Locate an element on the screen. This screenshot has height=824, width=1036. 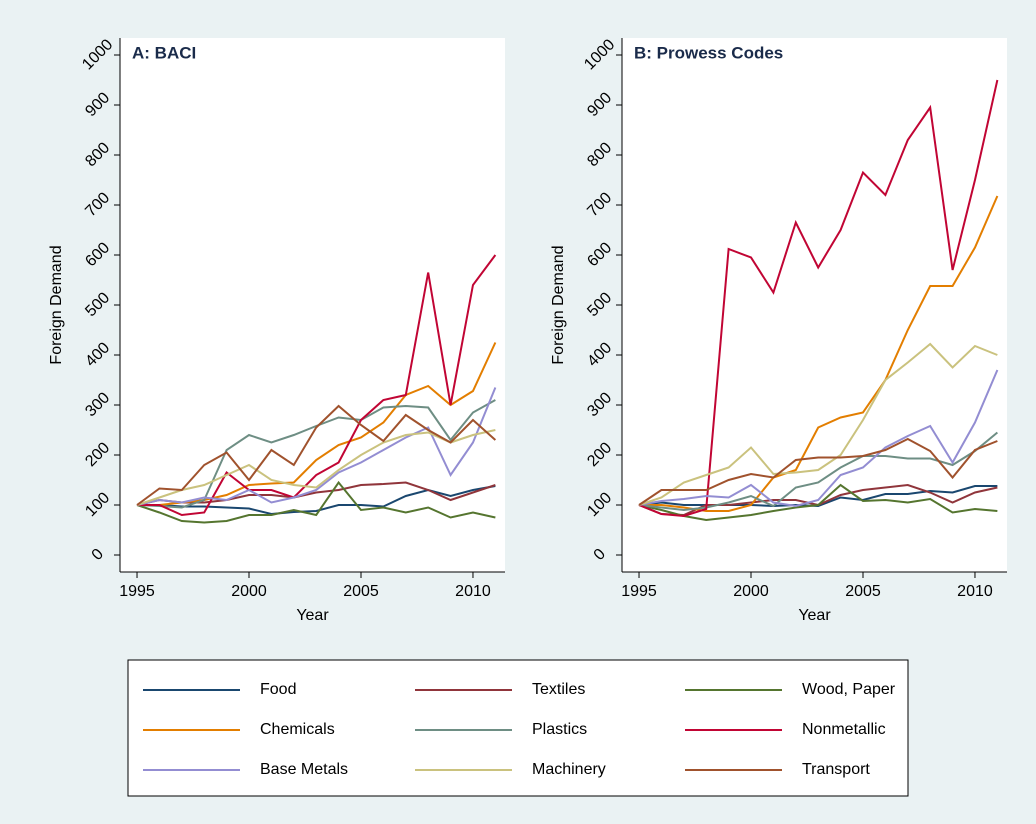
legend-label: Transport is located at coordinates (836, 769).